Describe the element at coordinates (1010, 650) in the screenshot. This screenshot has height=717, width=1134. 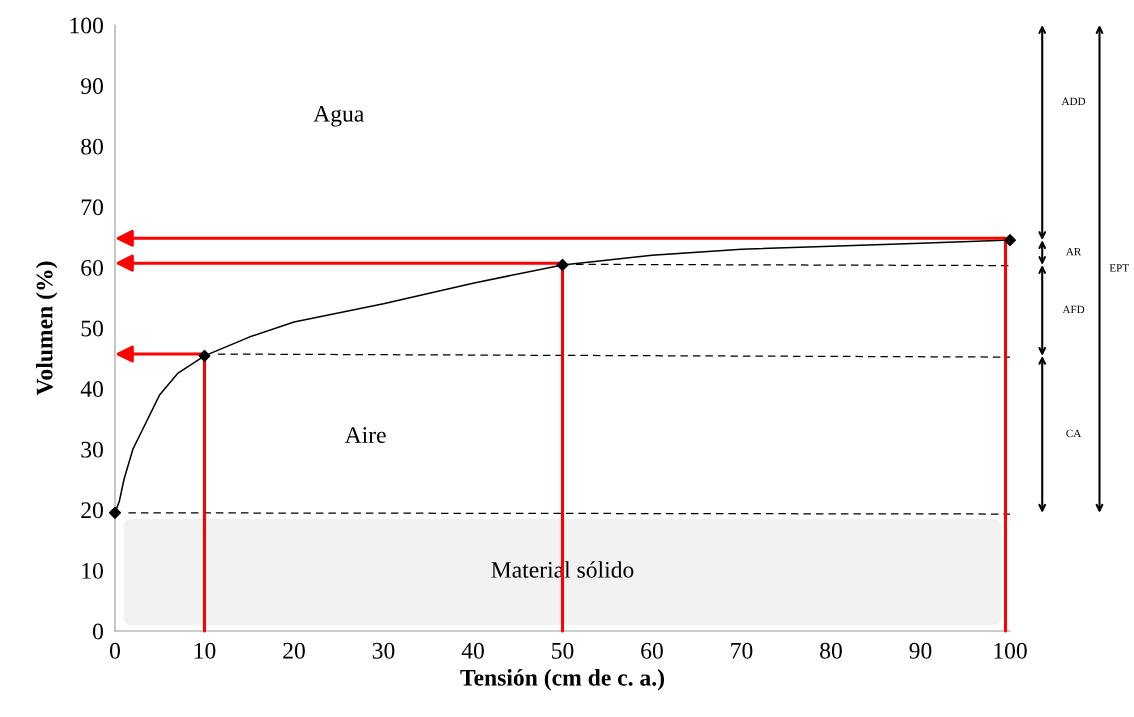
I see `x-tick-label: 100` at that location.